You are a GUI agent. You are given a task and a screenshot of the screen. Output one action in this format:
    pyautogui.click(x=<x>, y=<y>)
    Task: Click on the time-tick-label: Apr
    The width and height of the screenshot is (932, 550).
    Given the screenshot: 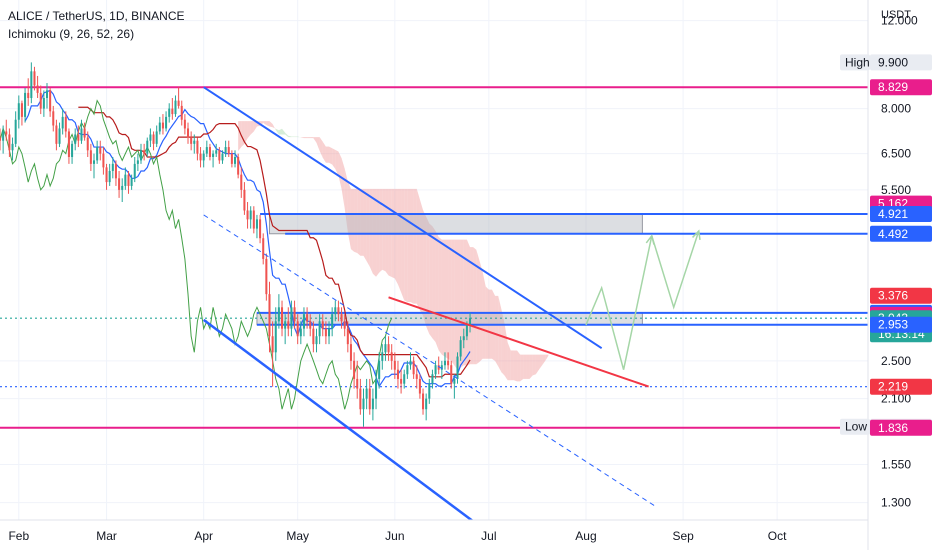 What is the action you would take?
    pyautogui.click(x=203, y=536)
    